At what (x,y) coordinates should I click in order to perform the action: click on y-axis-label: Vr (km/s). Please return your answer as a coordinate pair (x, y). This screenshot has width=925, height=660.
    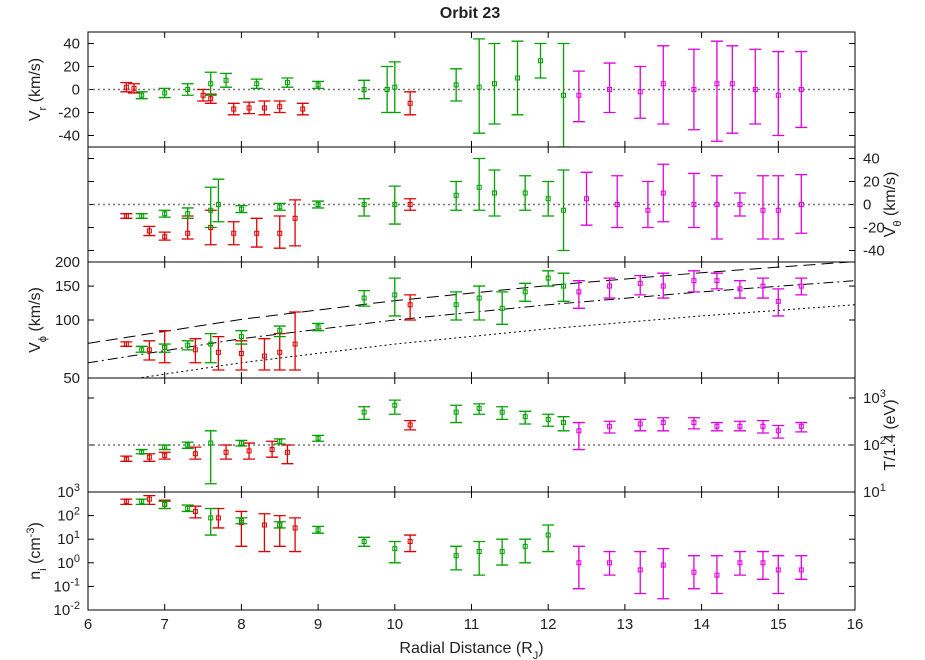
    Looking at the image, I should click on (38, 89).